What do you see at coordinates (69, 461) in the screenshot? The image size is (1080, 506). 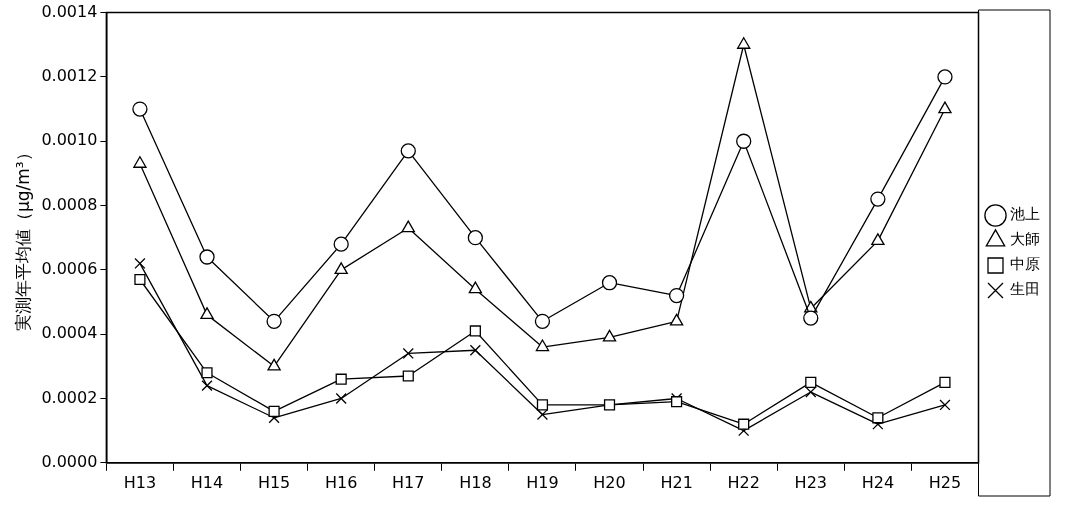 I see `y-tick-label: 0.0000` at bounding box center [69, 461].